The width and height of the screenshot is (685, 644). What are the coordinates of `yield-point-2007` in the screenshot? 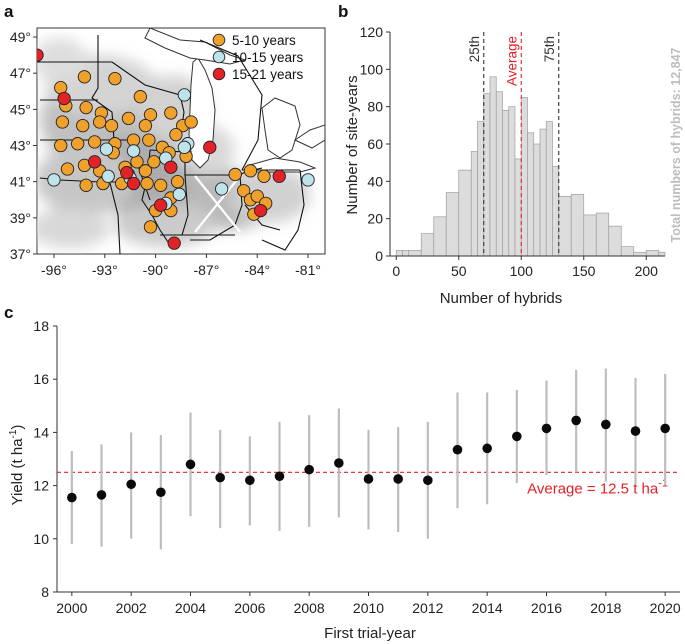 It's located at (279, 476).